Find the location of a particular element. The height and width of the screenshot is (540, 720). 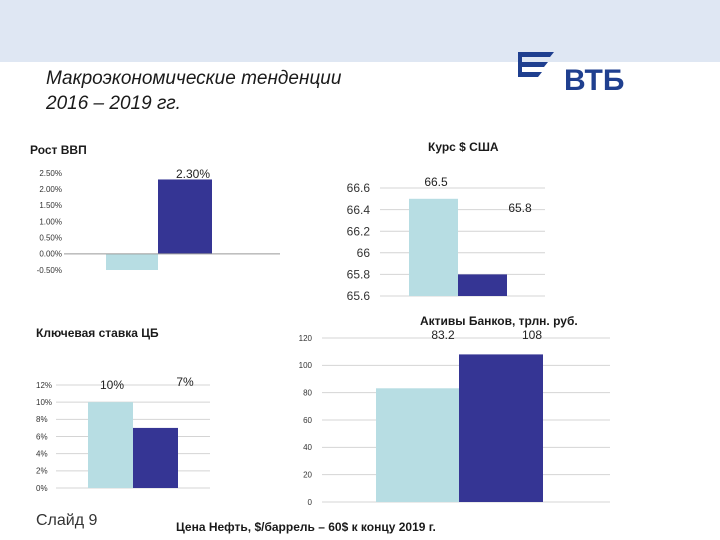

usd-tick-label: 66 is located at coordinates (364, 253).